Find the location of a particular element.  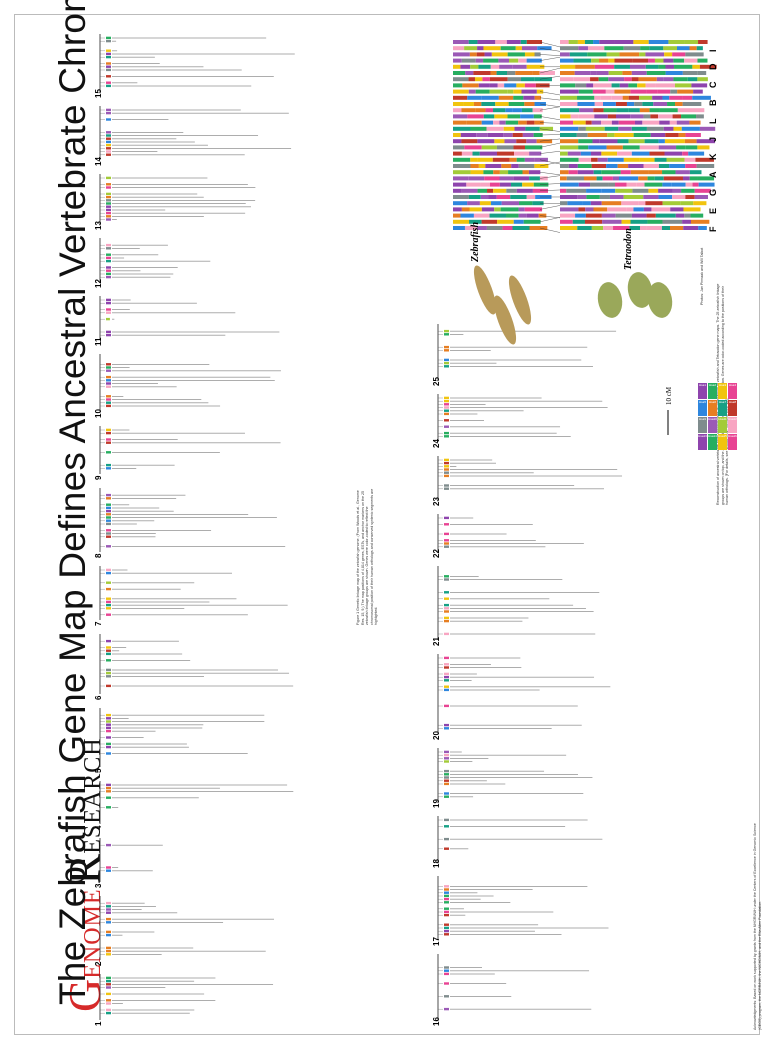

chromosome-label: 25 is located at coordinates (436, 381).